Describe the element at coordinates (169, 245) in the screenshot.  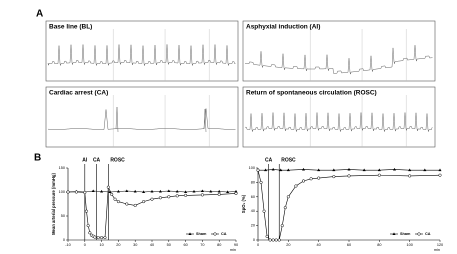
I see `x-tick-label: 50` at that location.